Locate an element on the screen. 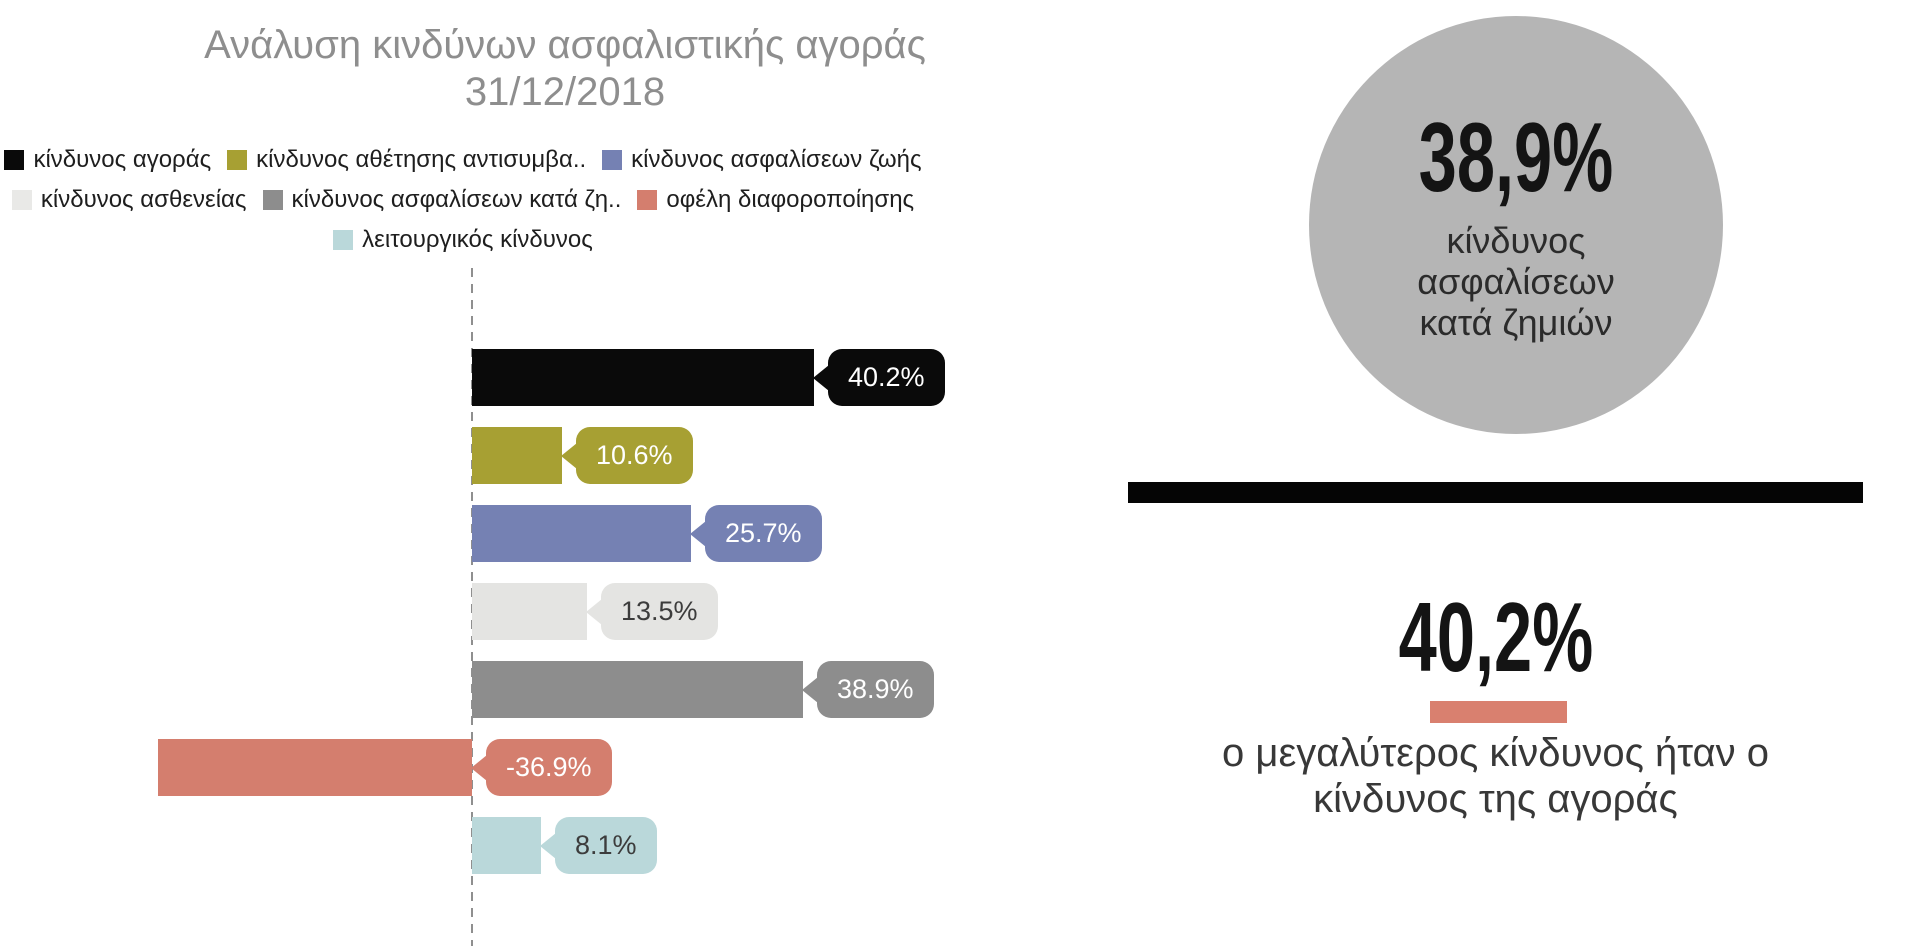  highlight-circle: 38,9% κίνδυνος ασφαλίσεων κατά ζημιών is located at coordinates (1516, 225).